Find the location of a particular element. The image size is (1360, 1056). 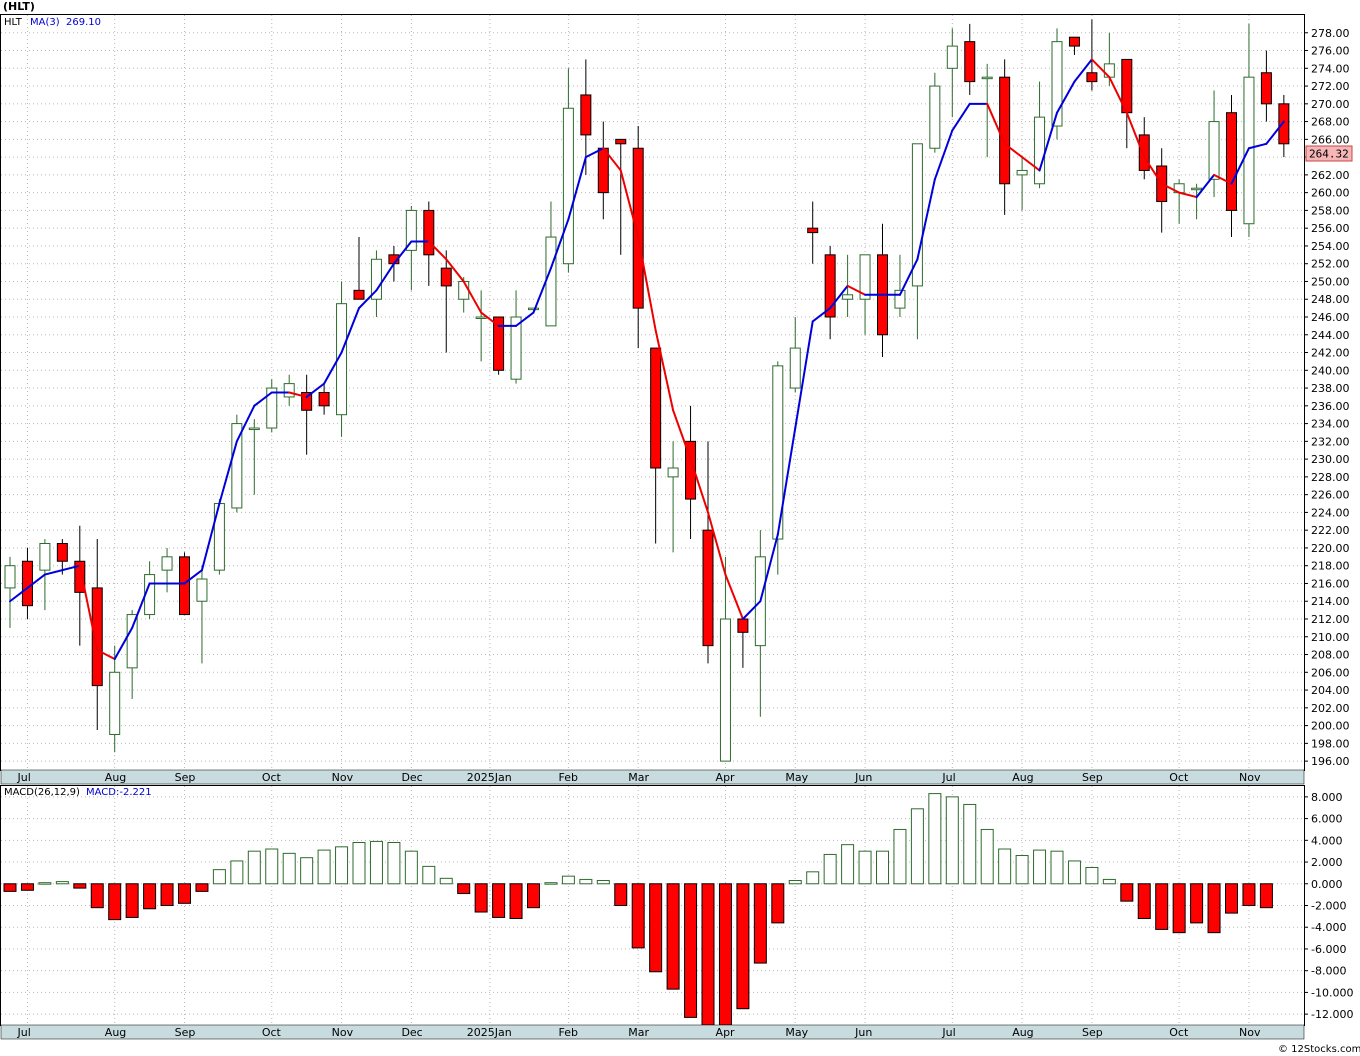

price-tick-label: 240.00 is located at coordinates (1330, 370).